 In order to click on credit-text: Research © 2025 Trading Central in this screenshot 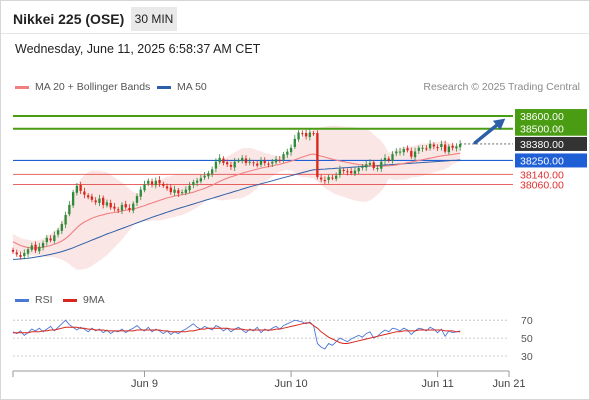, I will do `click(501, 87)`.